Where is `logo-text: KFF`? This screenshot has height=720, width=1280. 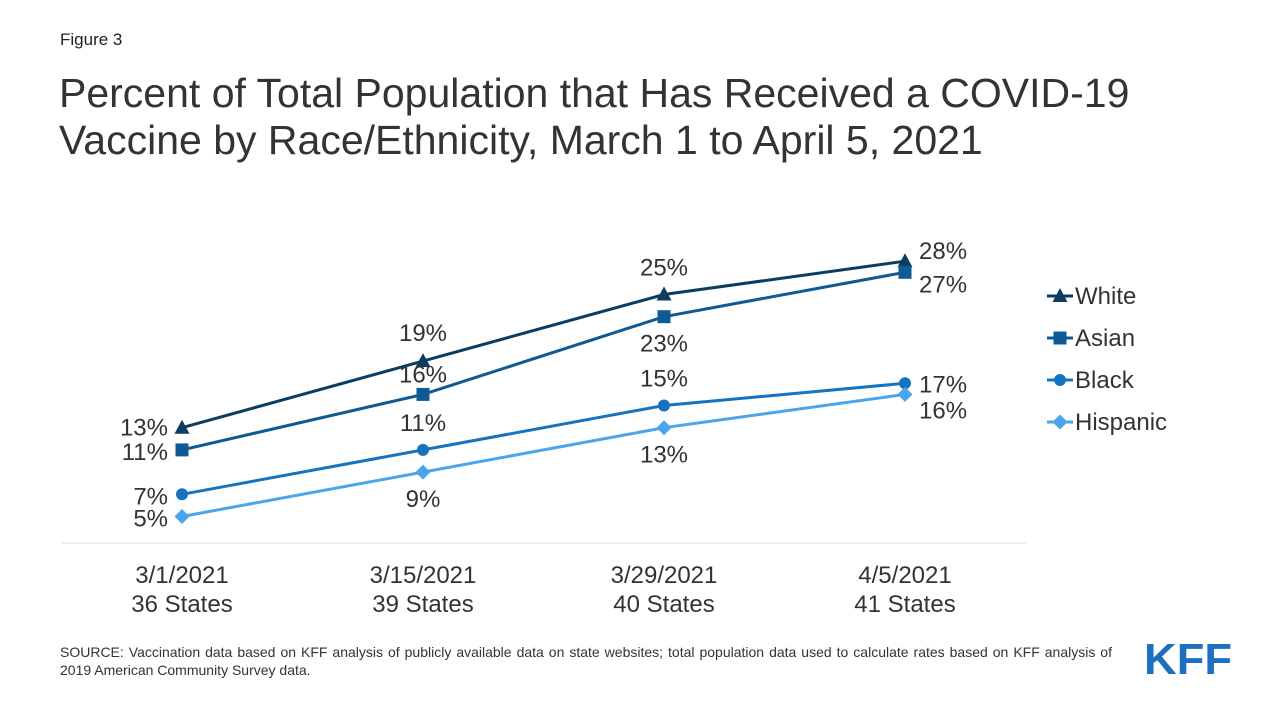
logo-text: KFF is located at coordinates (1188, 658).